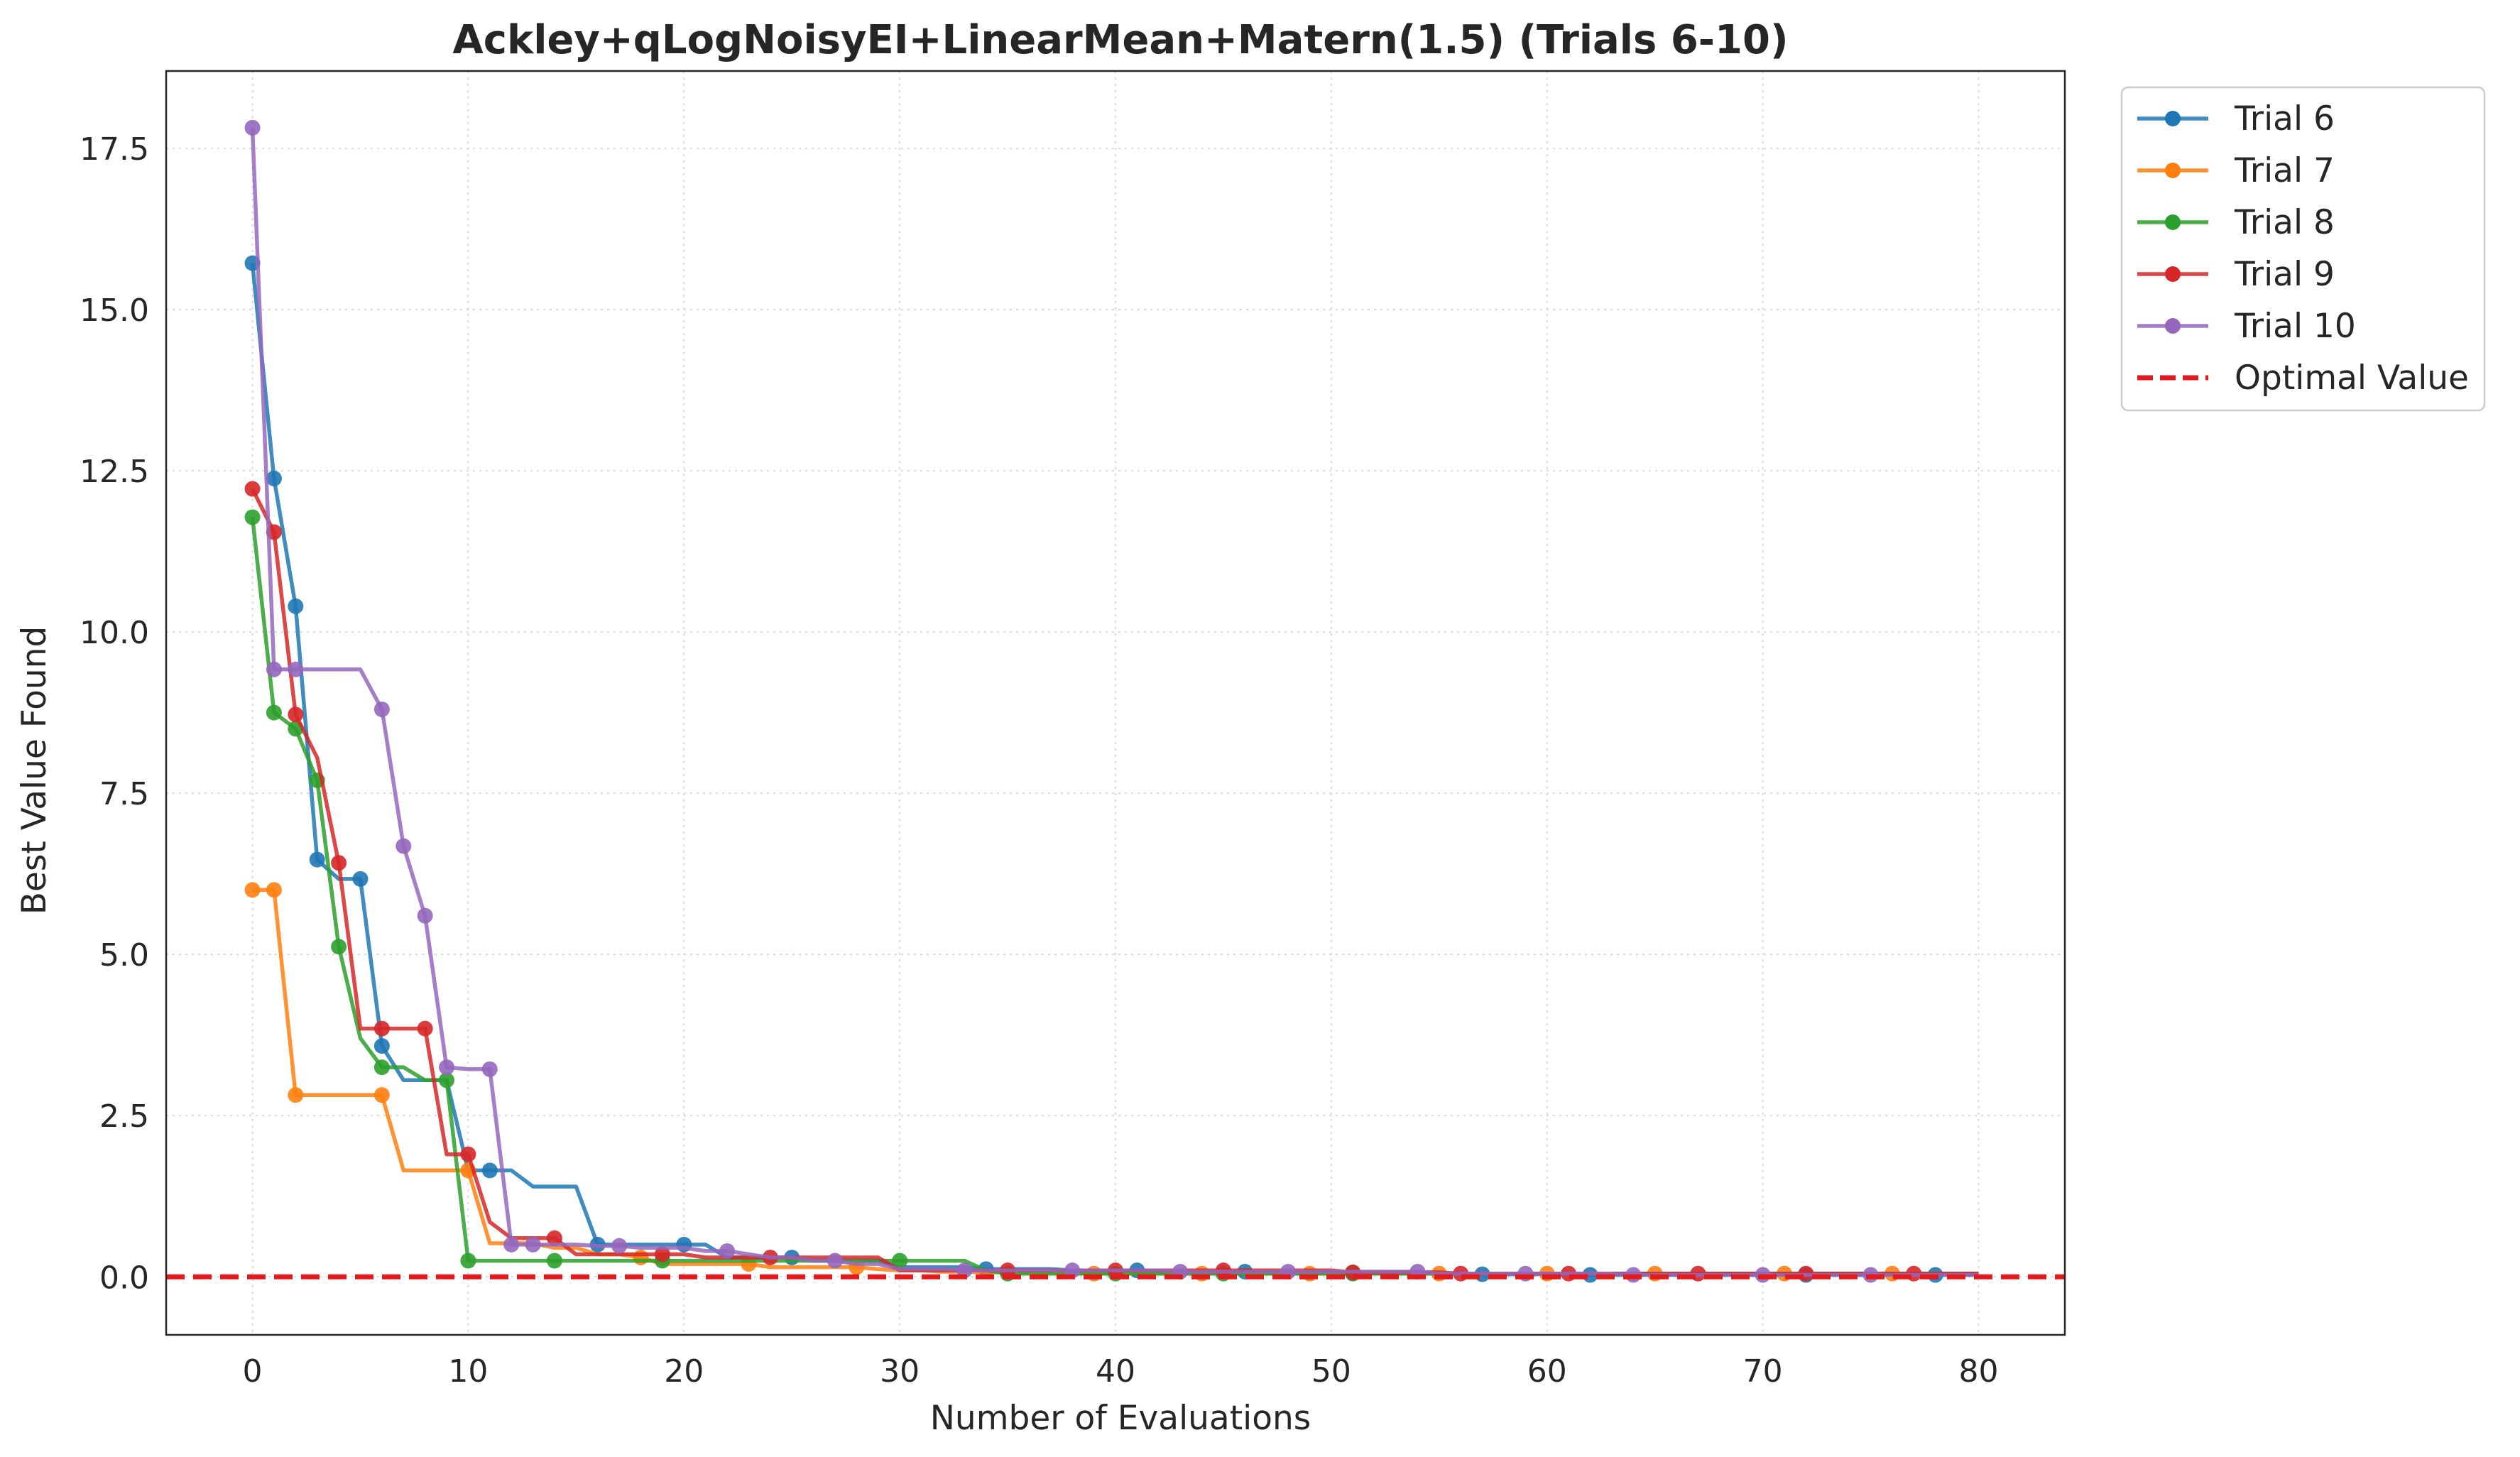  Describe the element at coordinates (124, 955) in the screenshot. I see `y-tick-label: 5.0` at that location.